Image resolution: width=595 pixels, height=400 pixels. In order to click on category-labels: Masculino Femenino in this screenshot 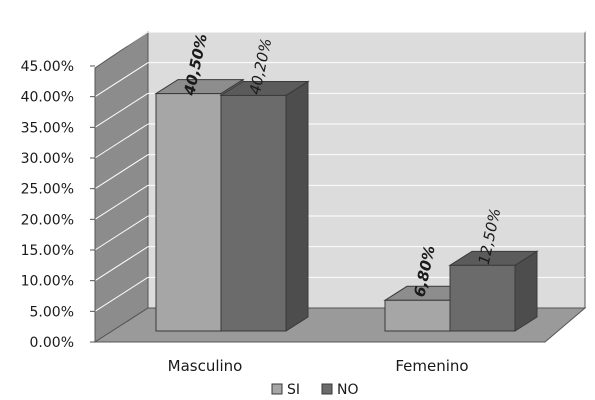, I will do `click(318, 366)`.